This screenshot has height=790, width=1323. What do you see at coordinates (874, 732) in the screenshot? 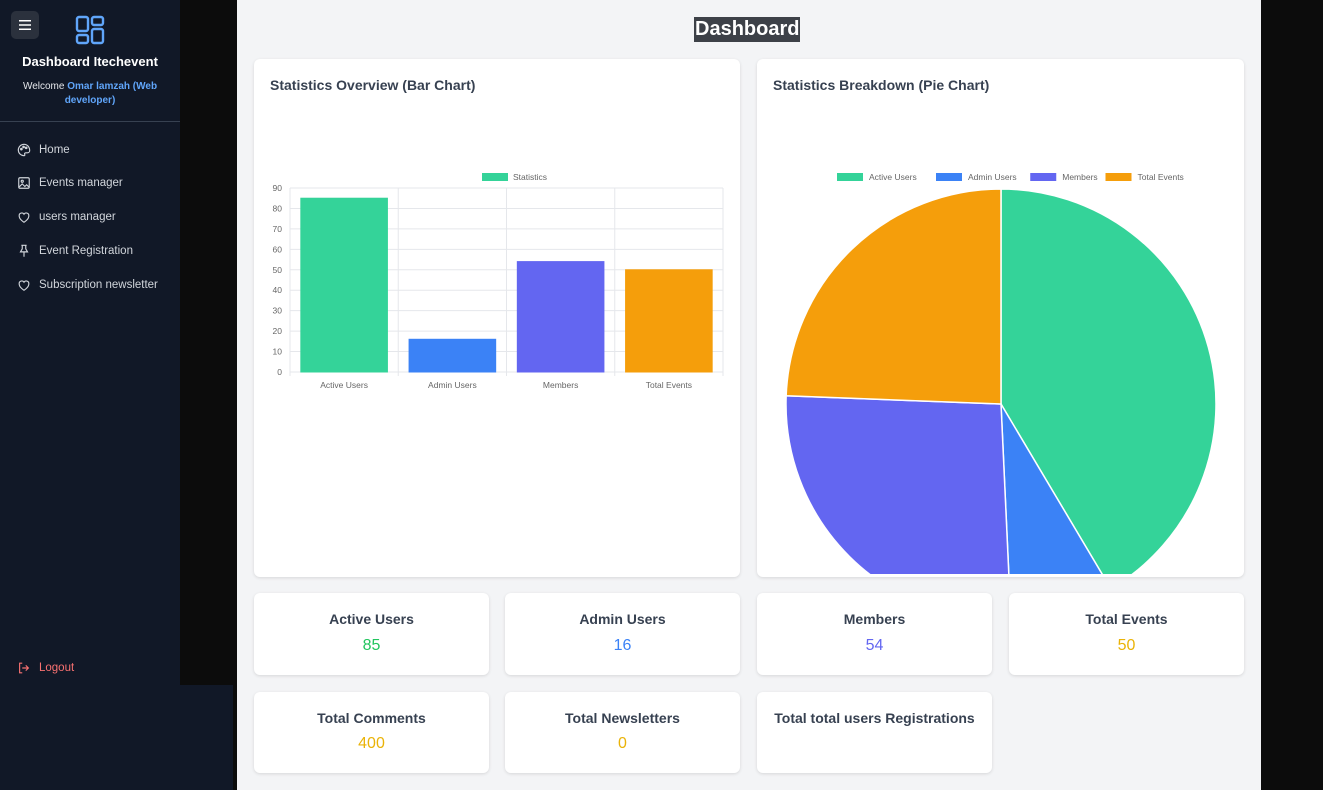
I see `stat-card-total-registrations: Total total users Registrations` at bounding box center [874, 732].